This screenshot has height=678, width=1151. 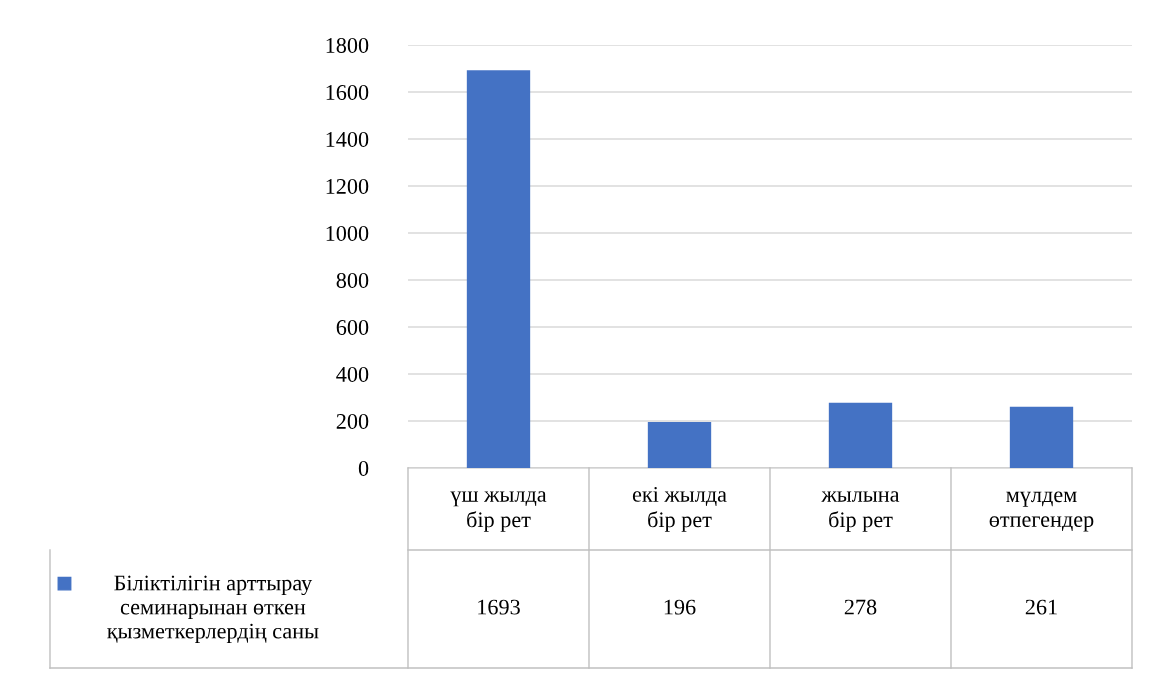 What do you see at coordinates (860, 511) in the screenshot?
I see `x-tick-label: жылына бір рет` at bounding box center [860, 511].